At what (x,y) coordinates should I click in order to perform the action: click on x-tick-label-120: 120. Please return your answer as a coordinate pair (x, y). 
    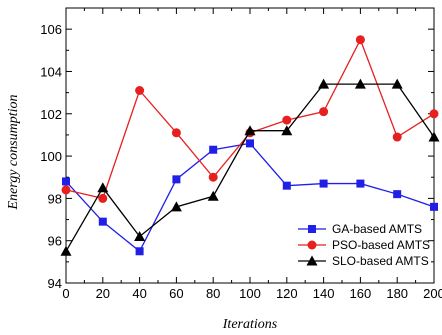
    Looking at the image, I should click on (287, 293).